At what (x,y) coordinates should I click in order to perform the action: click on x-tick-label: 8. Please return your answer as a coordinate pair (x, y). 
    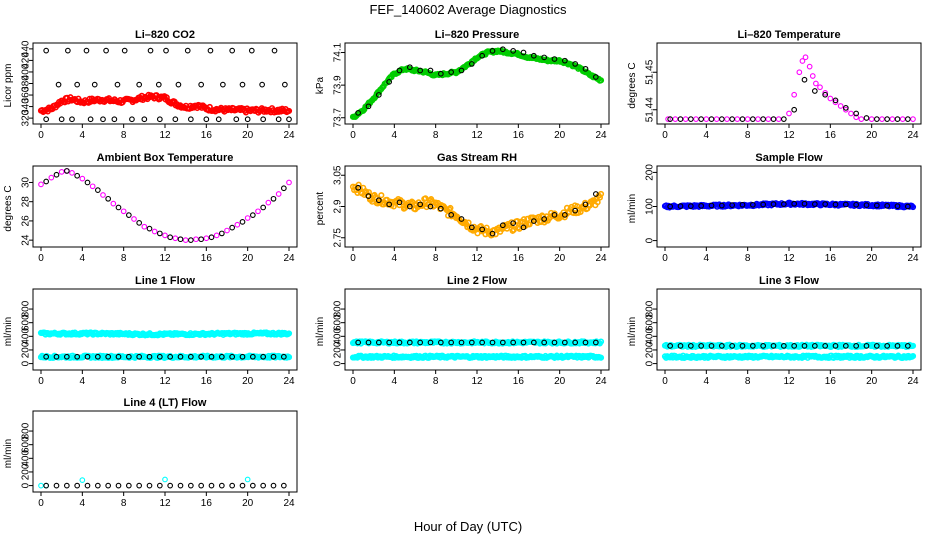
    Looking at the image, I should click on (124, 135).